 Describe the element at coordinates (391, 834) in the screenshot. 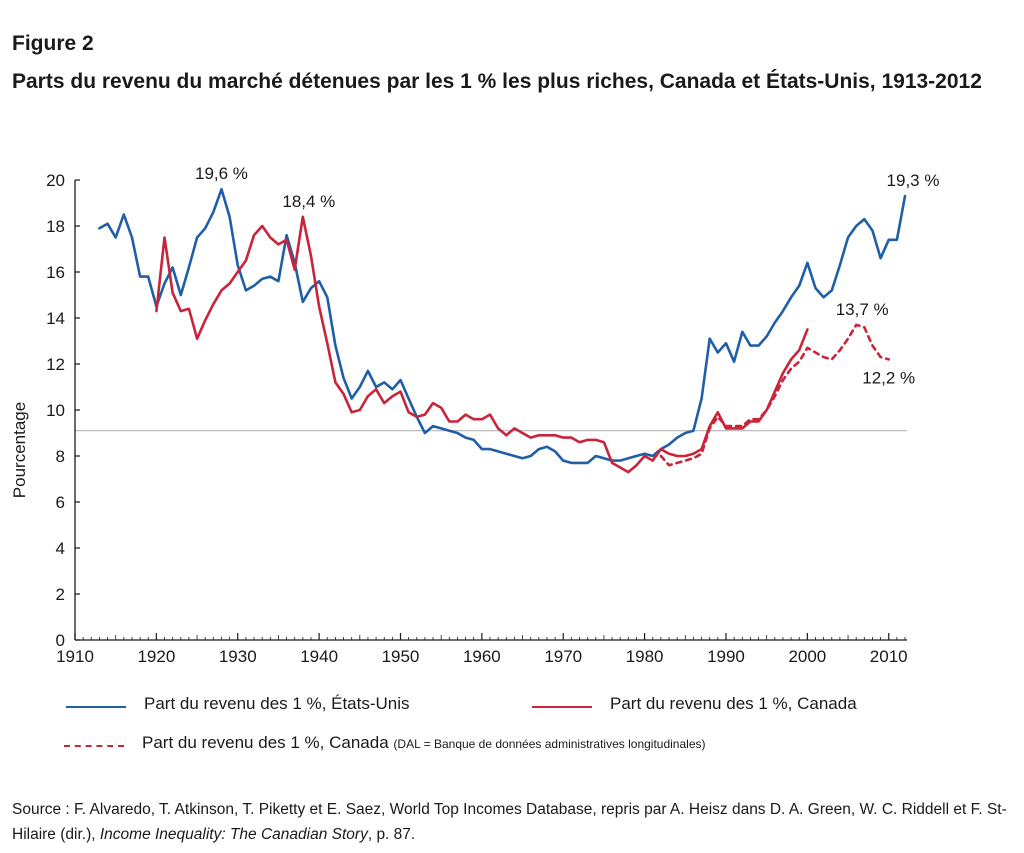

I see `source-suffix: , p. 87.` at that location.